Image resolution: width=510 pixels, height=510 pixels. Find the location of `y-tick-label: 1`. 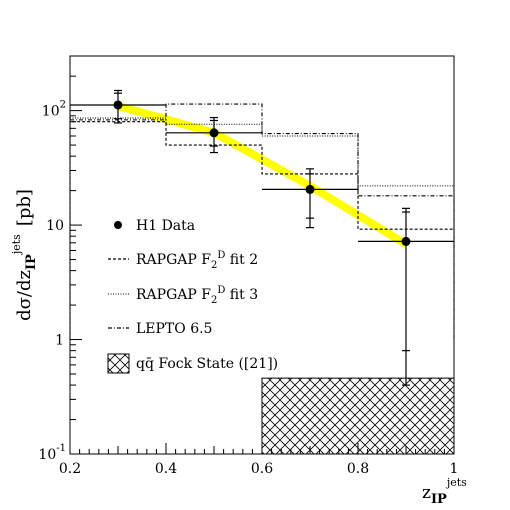

y-tick-label: 1 is located at coordinates (59, 341).